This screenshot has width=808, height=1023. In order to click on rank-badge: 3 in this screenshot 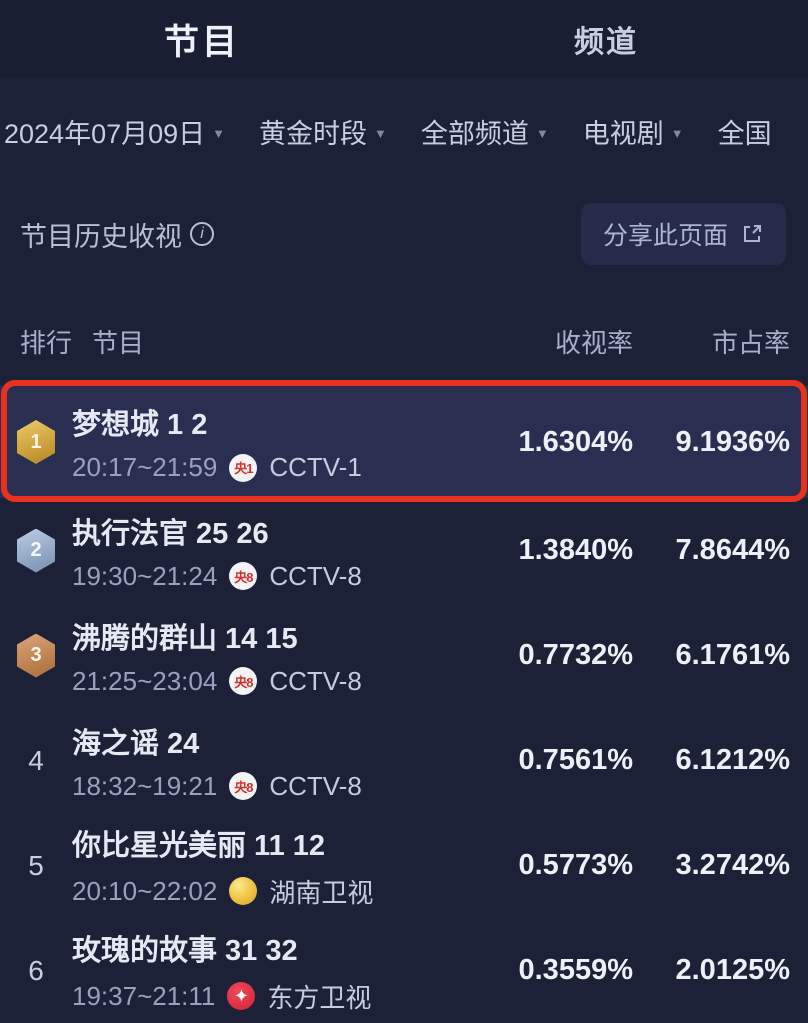, I will do `click(36, 655)`.